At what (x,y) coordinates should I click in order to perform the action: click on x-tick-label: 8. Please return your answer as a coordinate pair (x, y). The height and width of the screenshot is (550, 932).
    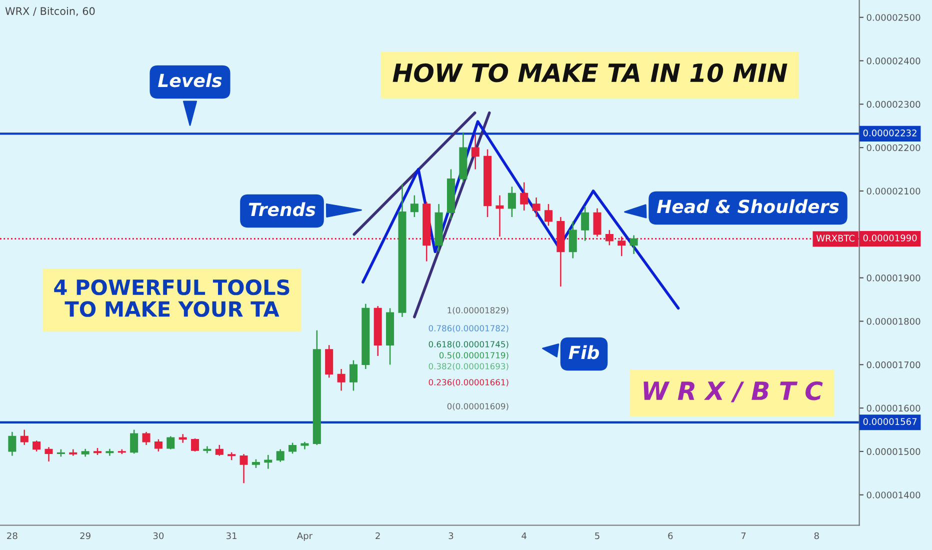
    Looking at the image, I should click on (816, 536).